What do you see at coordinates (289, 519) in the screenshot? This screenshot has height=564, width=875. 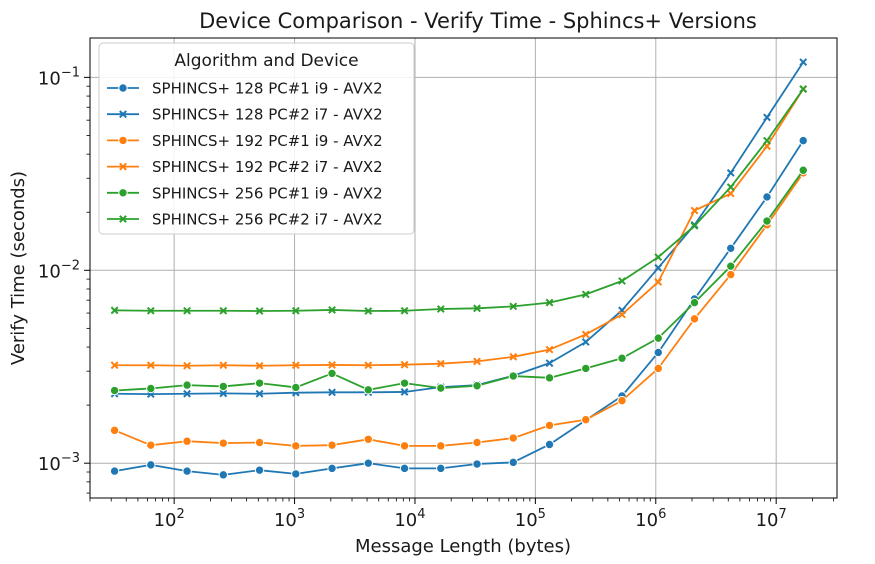 I see `x-tick-label: 10³` at bounding box center [289, 519].